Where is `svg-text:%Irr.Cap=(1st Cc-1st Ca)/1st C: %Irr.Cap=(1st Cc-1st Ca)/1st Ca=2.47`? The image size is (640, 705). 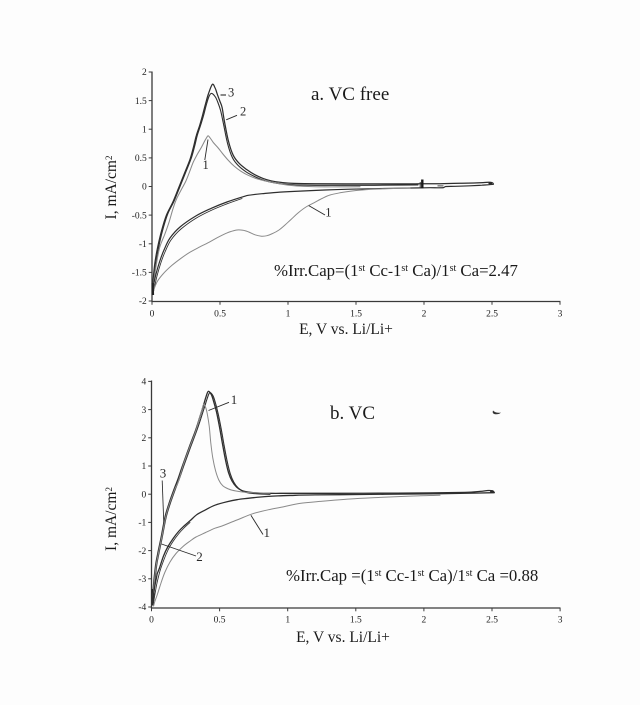
svg-text:%Irr.Cap=(1st Cc-1st Ca)/1st C: %Irr.Cap=(1st Cc-1st Ca)/1st Ca=2.47 is located at coordinates (396, 270).